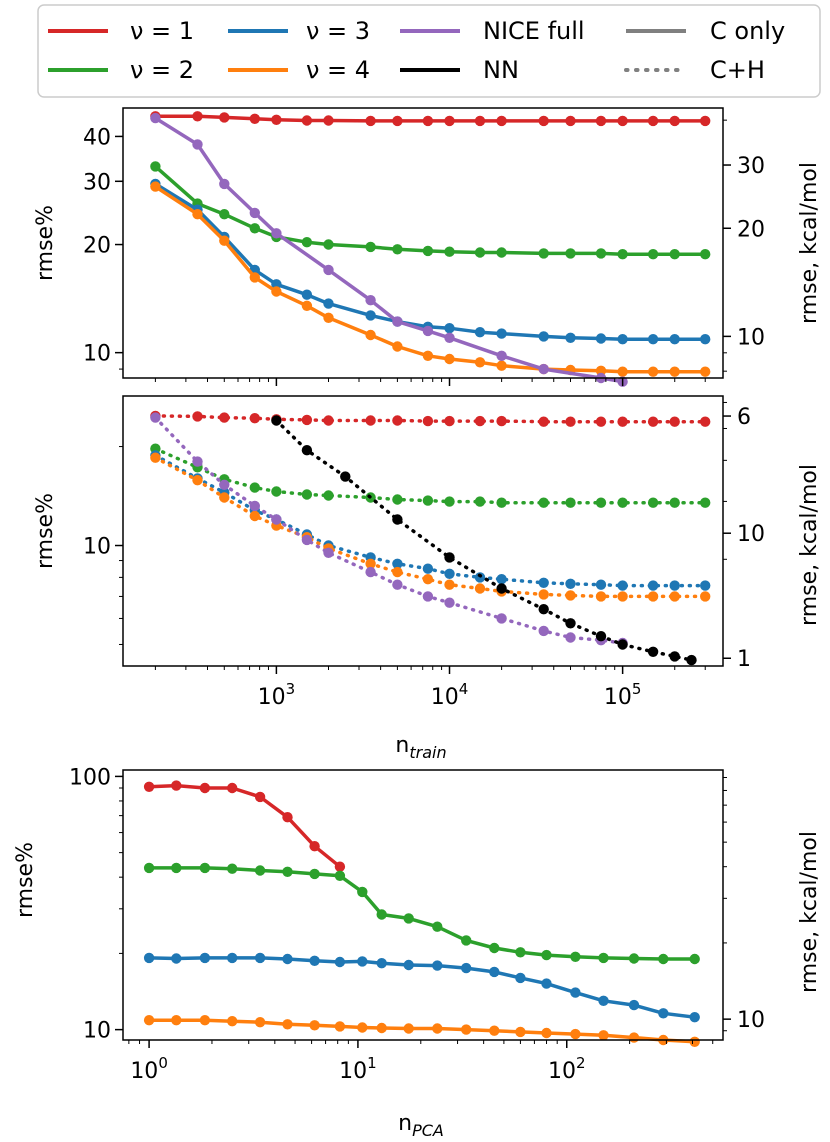 The width and height of the screenshot is (830, 1142). Describe the element at coordinates (162, 70) in the screenshot. I see `legend-label-nu2: ν = 2` at that location.